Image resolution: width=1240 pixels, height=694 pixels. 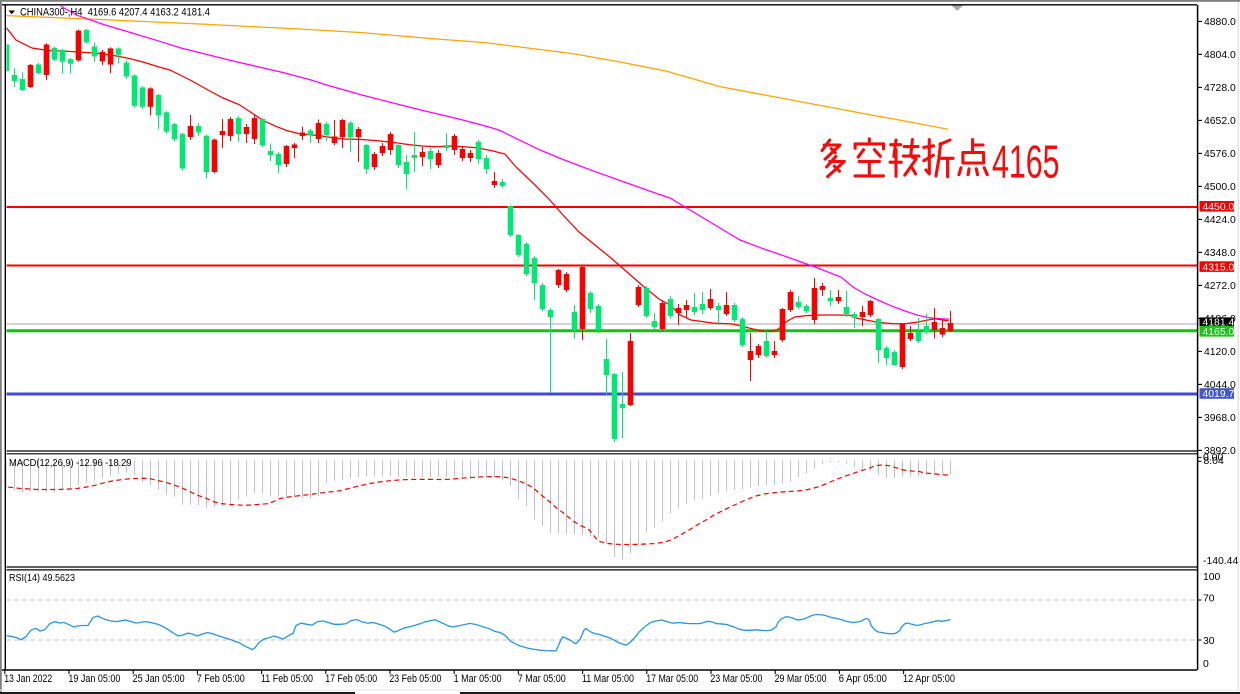 I want to click on svg-text: 8.04, so click(x=1214, y=461).